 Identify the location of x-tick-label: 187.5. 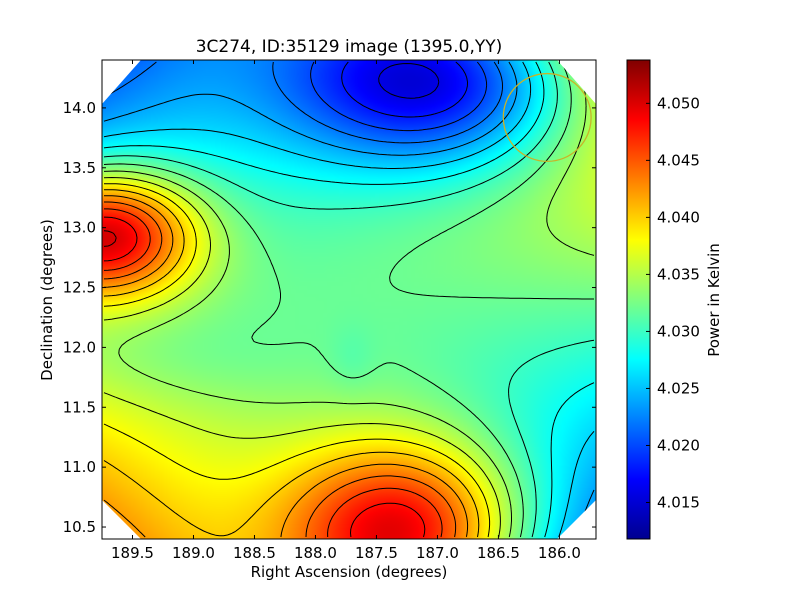
(376, 553).